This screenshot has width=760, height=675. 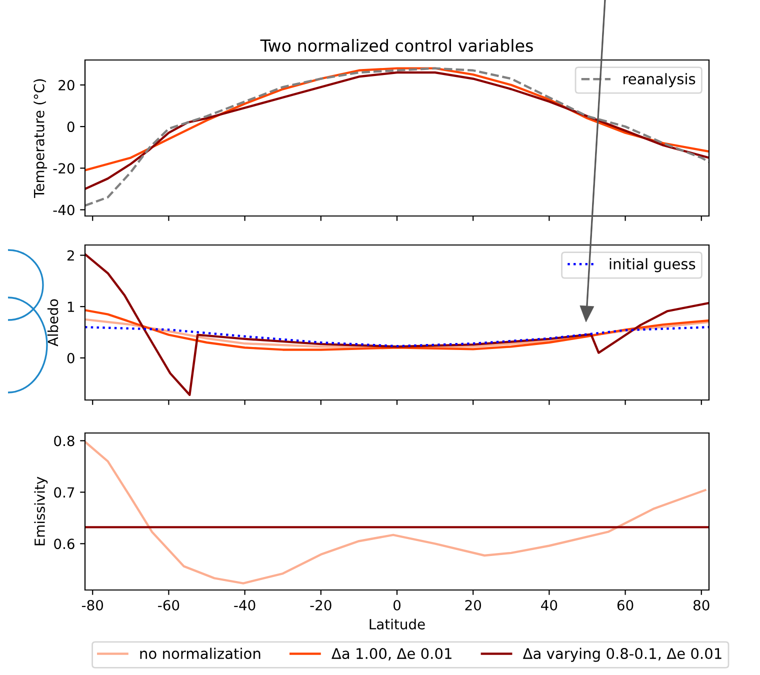 What do you see at coordinates (701, 605) in the screenshot?
I see `x-tick-label: 80` at bounding box center [701, 605].